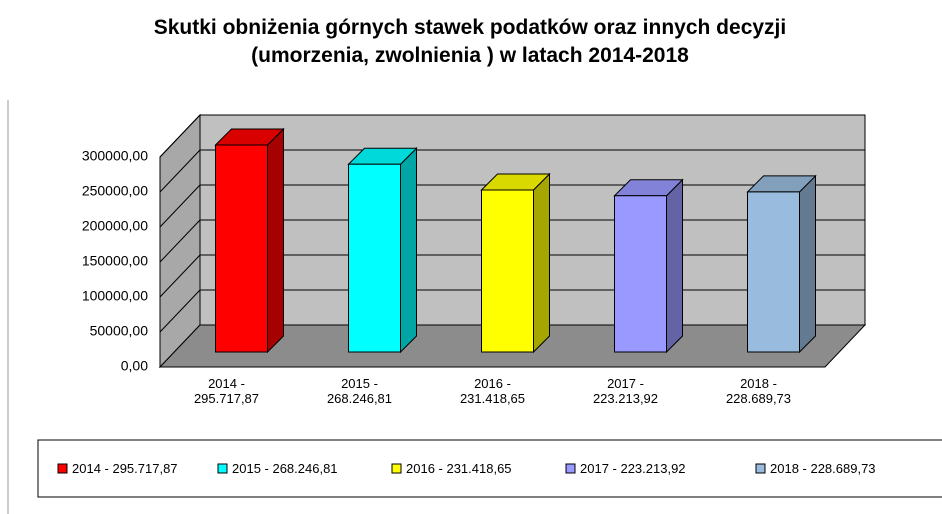 This screenshot has width=942, height=514. I want to click on legend-label: 2016 - 231.418,65, so click(459, 468).